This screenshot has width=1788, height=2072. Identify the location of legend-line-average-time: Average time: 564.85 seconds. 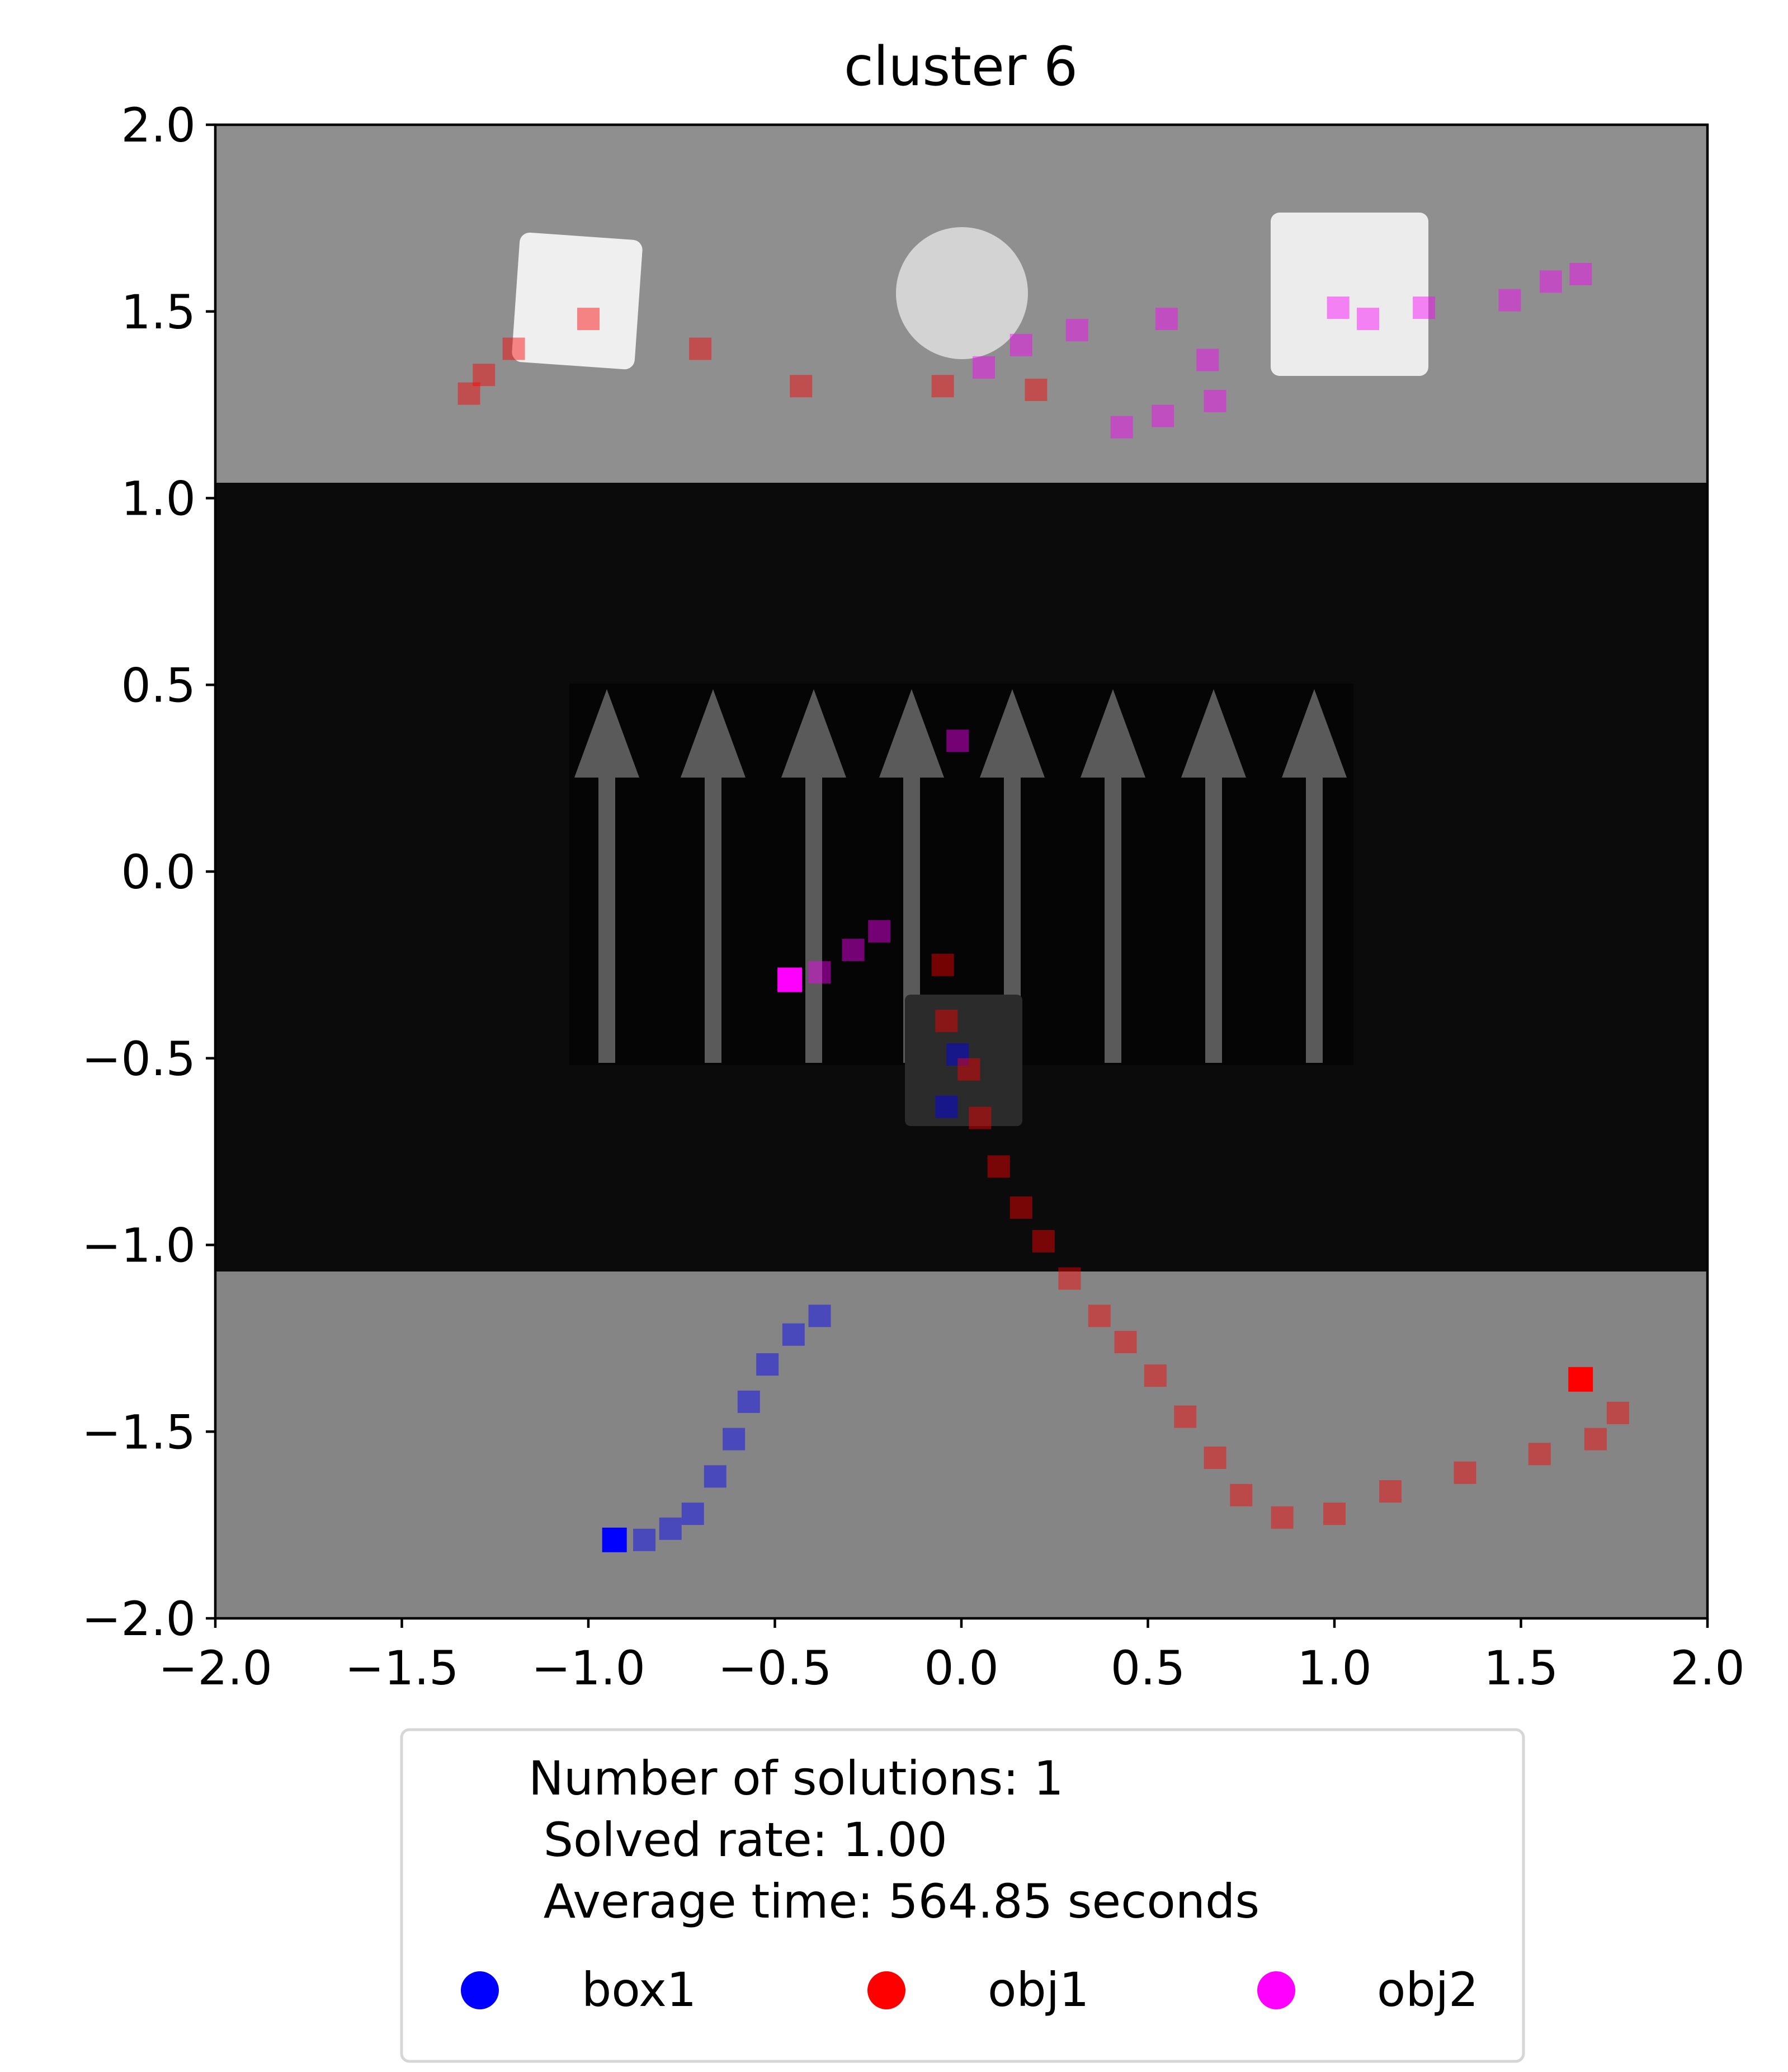
(894, 1901).